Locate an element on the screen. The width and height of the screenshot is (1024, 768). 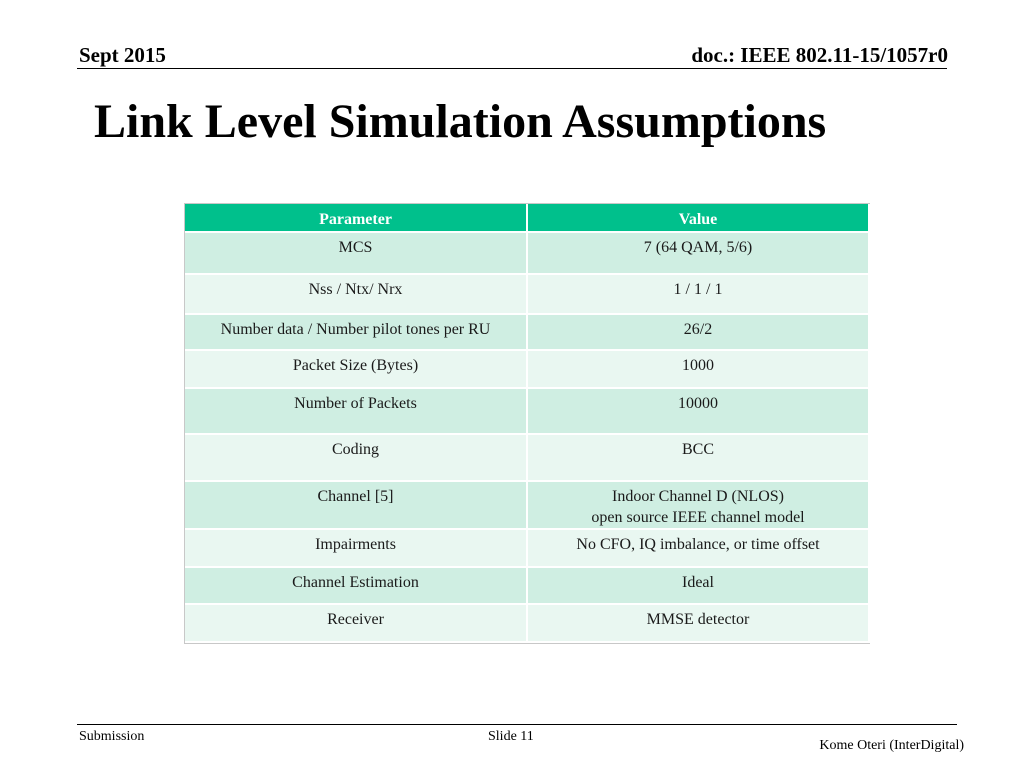
footer-divider is located at coordinates (517, 724).